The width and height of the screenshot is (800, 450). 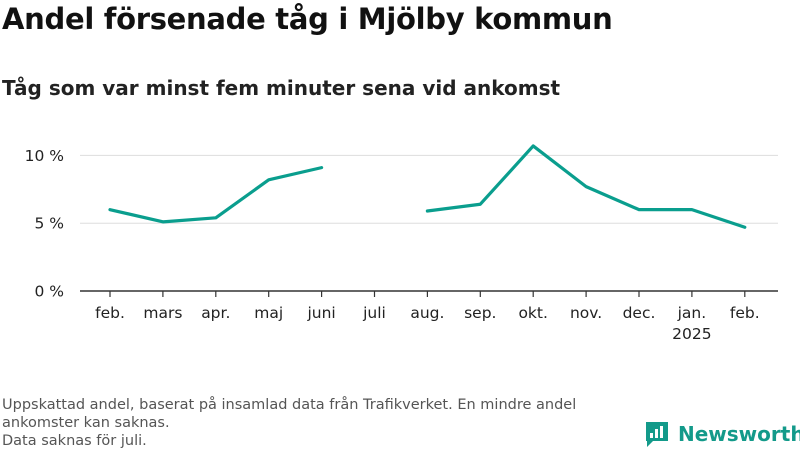 What do you see at coordinates (374, 313) in the screenshot?
I see `x-tick-label: juli` at bounding box center [374, 313].